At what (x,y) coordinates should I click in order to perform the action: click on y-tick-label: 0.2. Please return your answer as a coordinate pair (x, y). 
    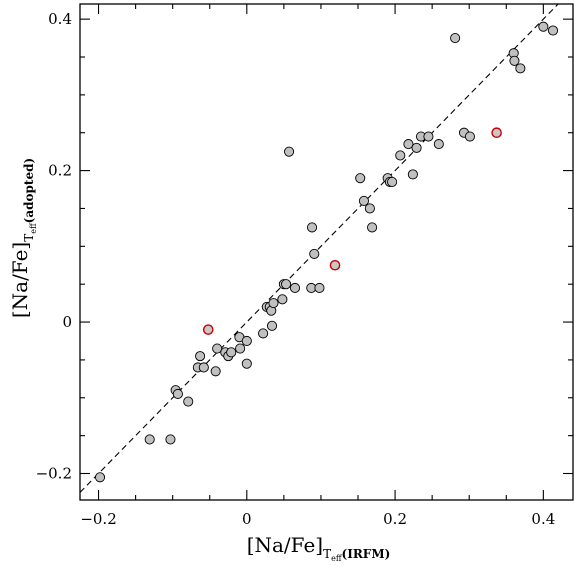
    Looking at the image, I should click on (60, 171).